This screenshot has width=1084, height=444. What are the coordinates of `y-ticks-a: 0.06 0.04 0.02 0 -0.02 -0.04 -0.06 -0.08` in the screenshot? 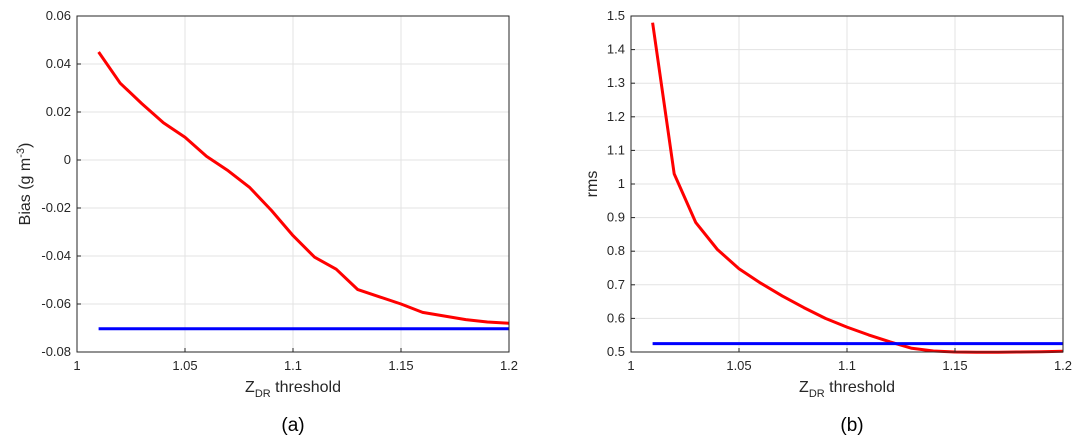 It's located at (61, 183).